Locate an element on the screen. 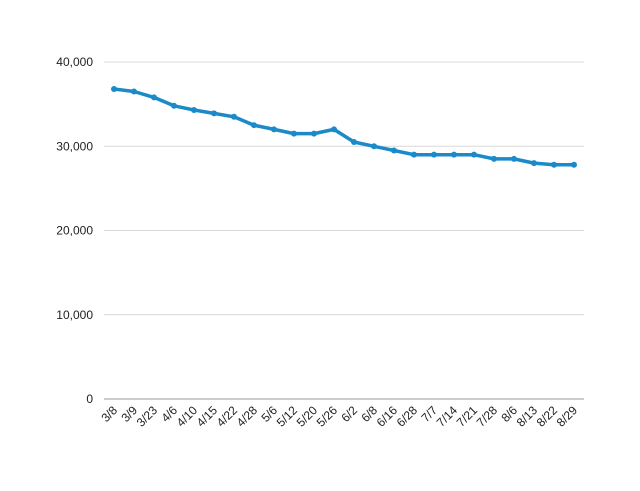  x-tick-label: 5/26 is located at coordinates (327, 416).